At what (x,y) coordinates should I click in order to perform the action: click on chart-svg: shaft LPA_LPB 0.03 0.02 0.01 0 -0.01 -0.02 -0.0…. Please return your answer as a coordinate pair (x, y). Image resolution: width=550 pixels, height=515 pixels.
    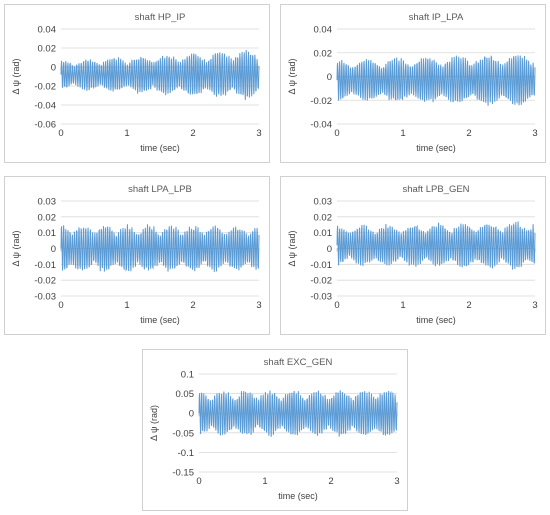
    Looking at the image, I should click on (136, 254).